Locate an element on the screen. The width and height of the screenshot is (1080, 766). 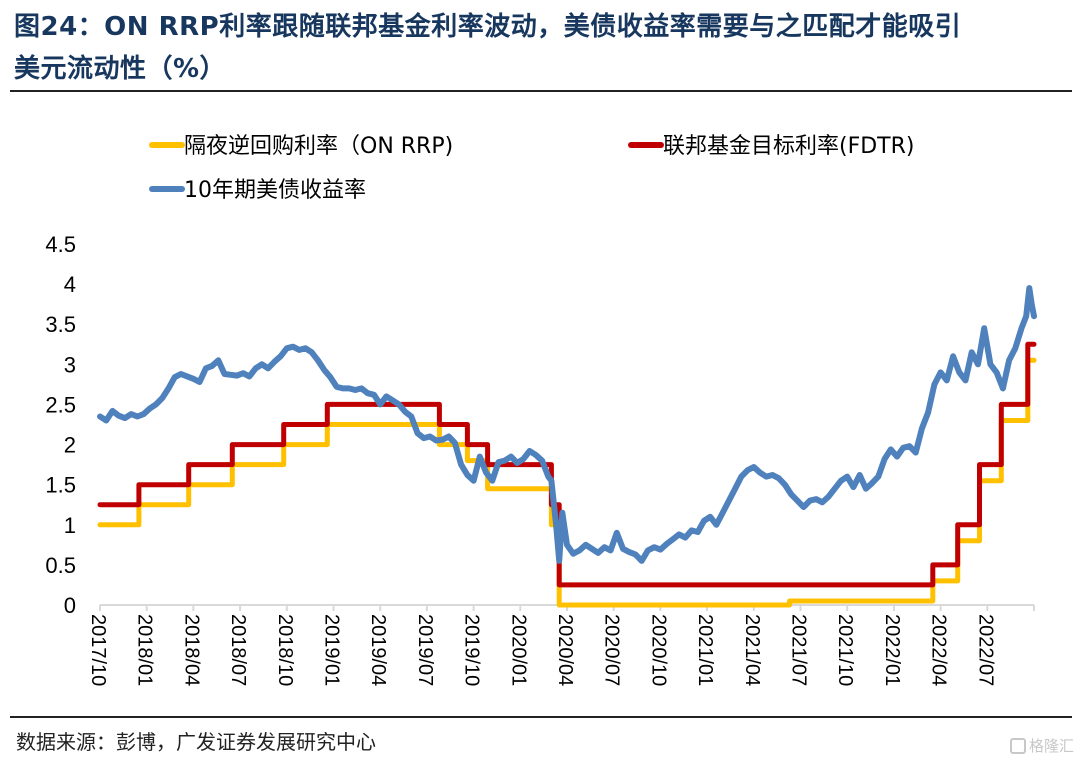
legend-label-fdtr: 联邦基金目标利率(FDTR) is located at coordinates (789, 146).